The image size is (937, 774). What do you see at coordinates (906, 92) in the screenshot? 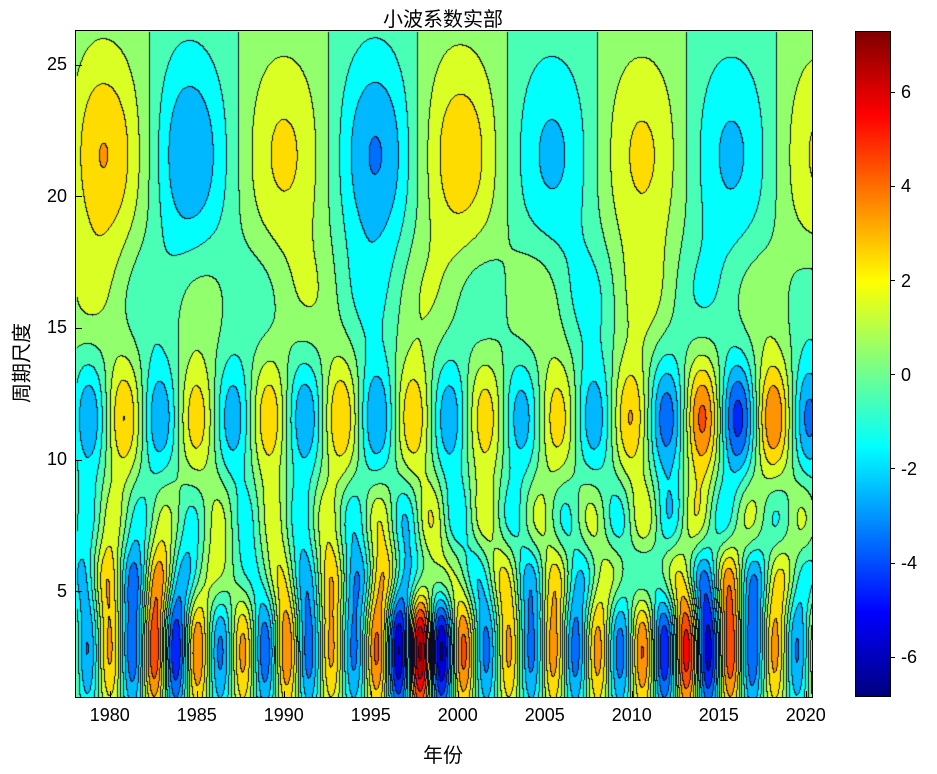
I see `colorbar-tick-label: 6` at bounding box center [906, 92].